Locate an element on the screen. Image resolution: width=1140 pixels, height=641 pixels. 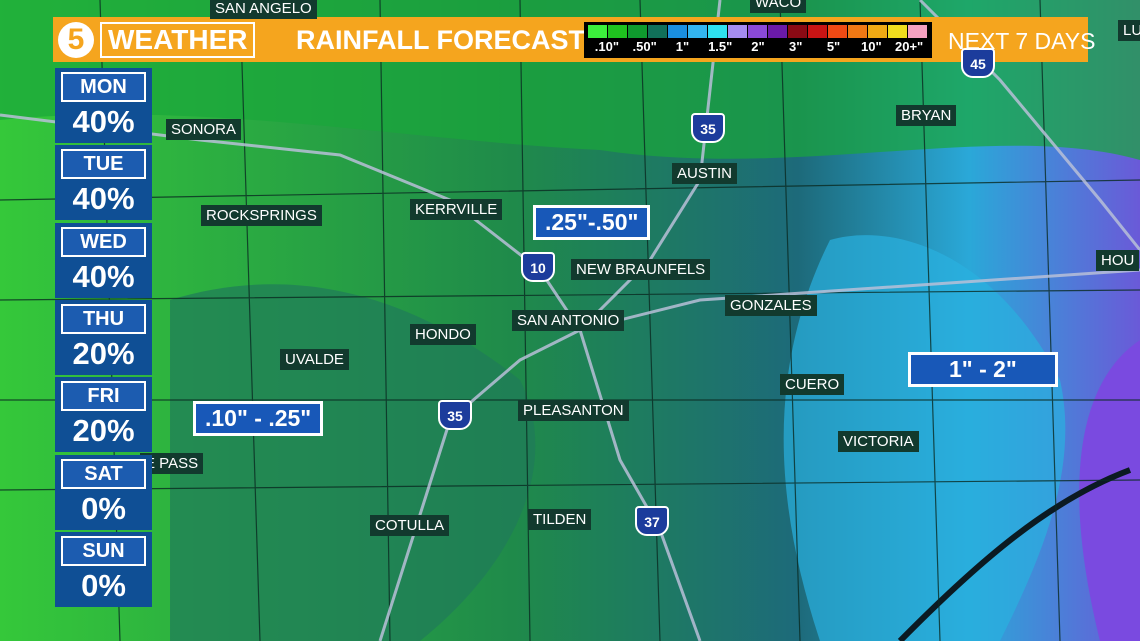
brand: WEATHER is located at coordinates (178, 40).